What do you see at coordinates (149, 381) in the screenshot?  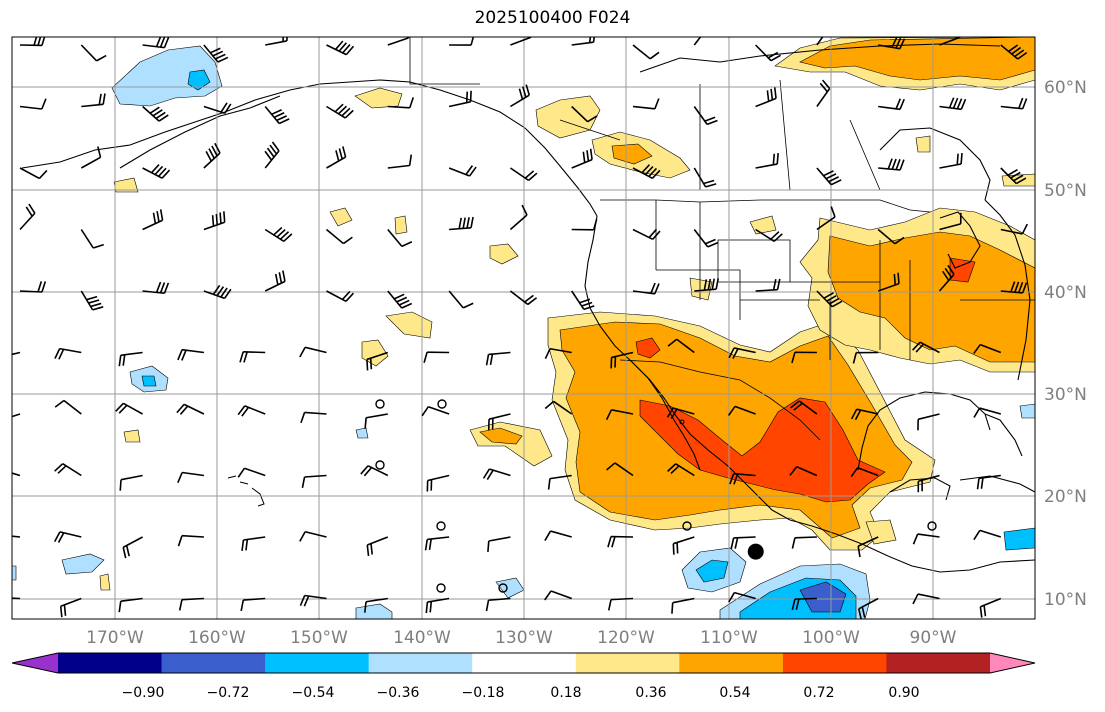 I see `anomaly-field-hawaii-n-core` at bounding box center [149, 381].